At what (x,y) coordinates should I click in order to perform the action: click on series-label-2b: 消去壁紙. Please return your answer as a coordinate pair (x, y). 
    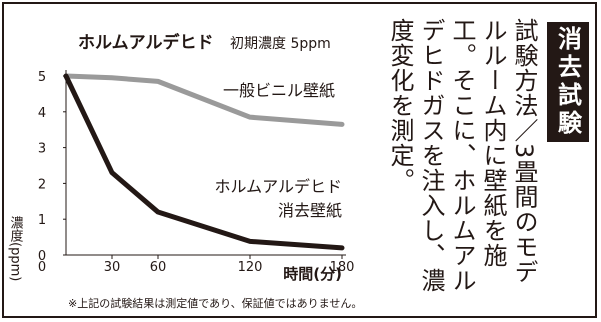
    Looking at the image, I should click on (310, 210).